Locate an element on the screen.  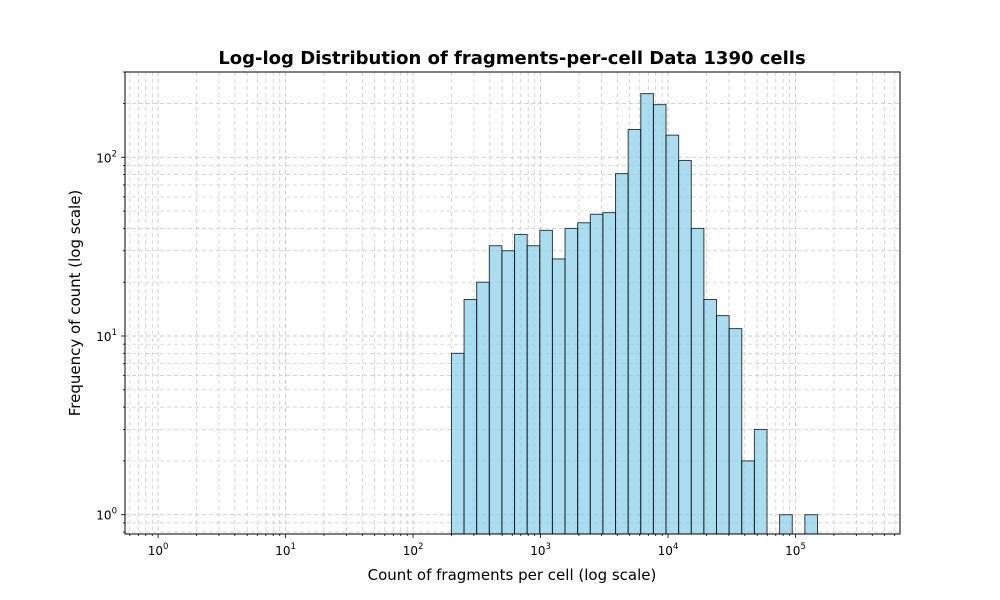
x-axis-label: Count of fragments per cell (log scale) is located at coordinates (512, 575).